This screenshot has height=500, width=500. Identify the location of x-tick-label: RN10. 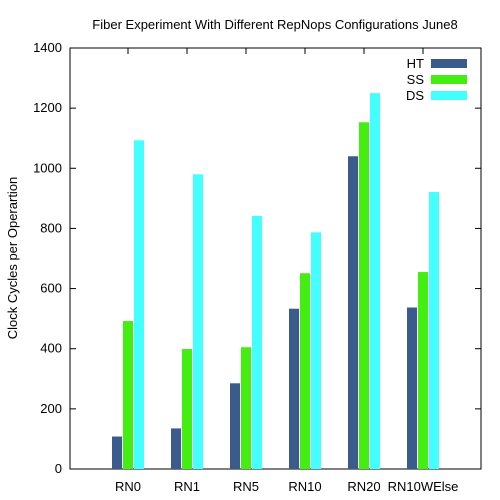
(304, 486).